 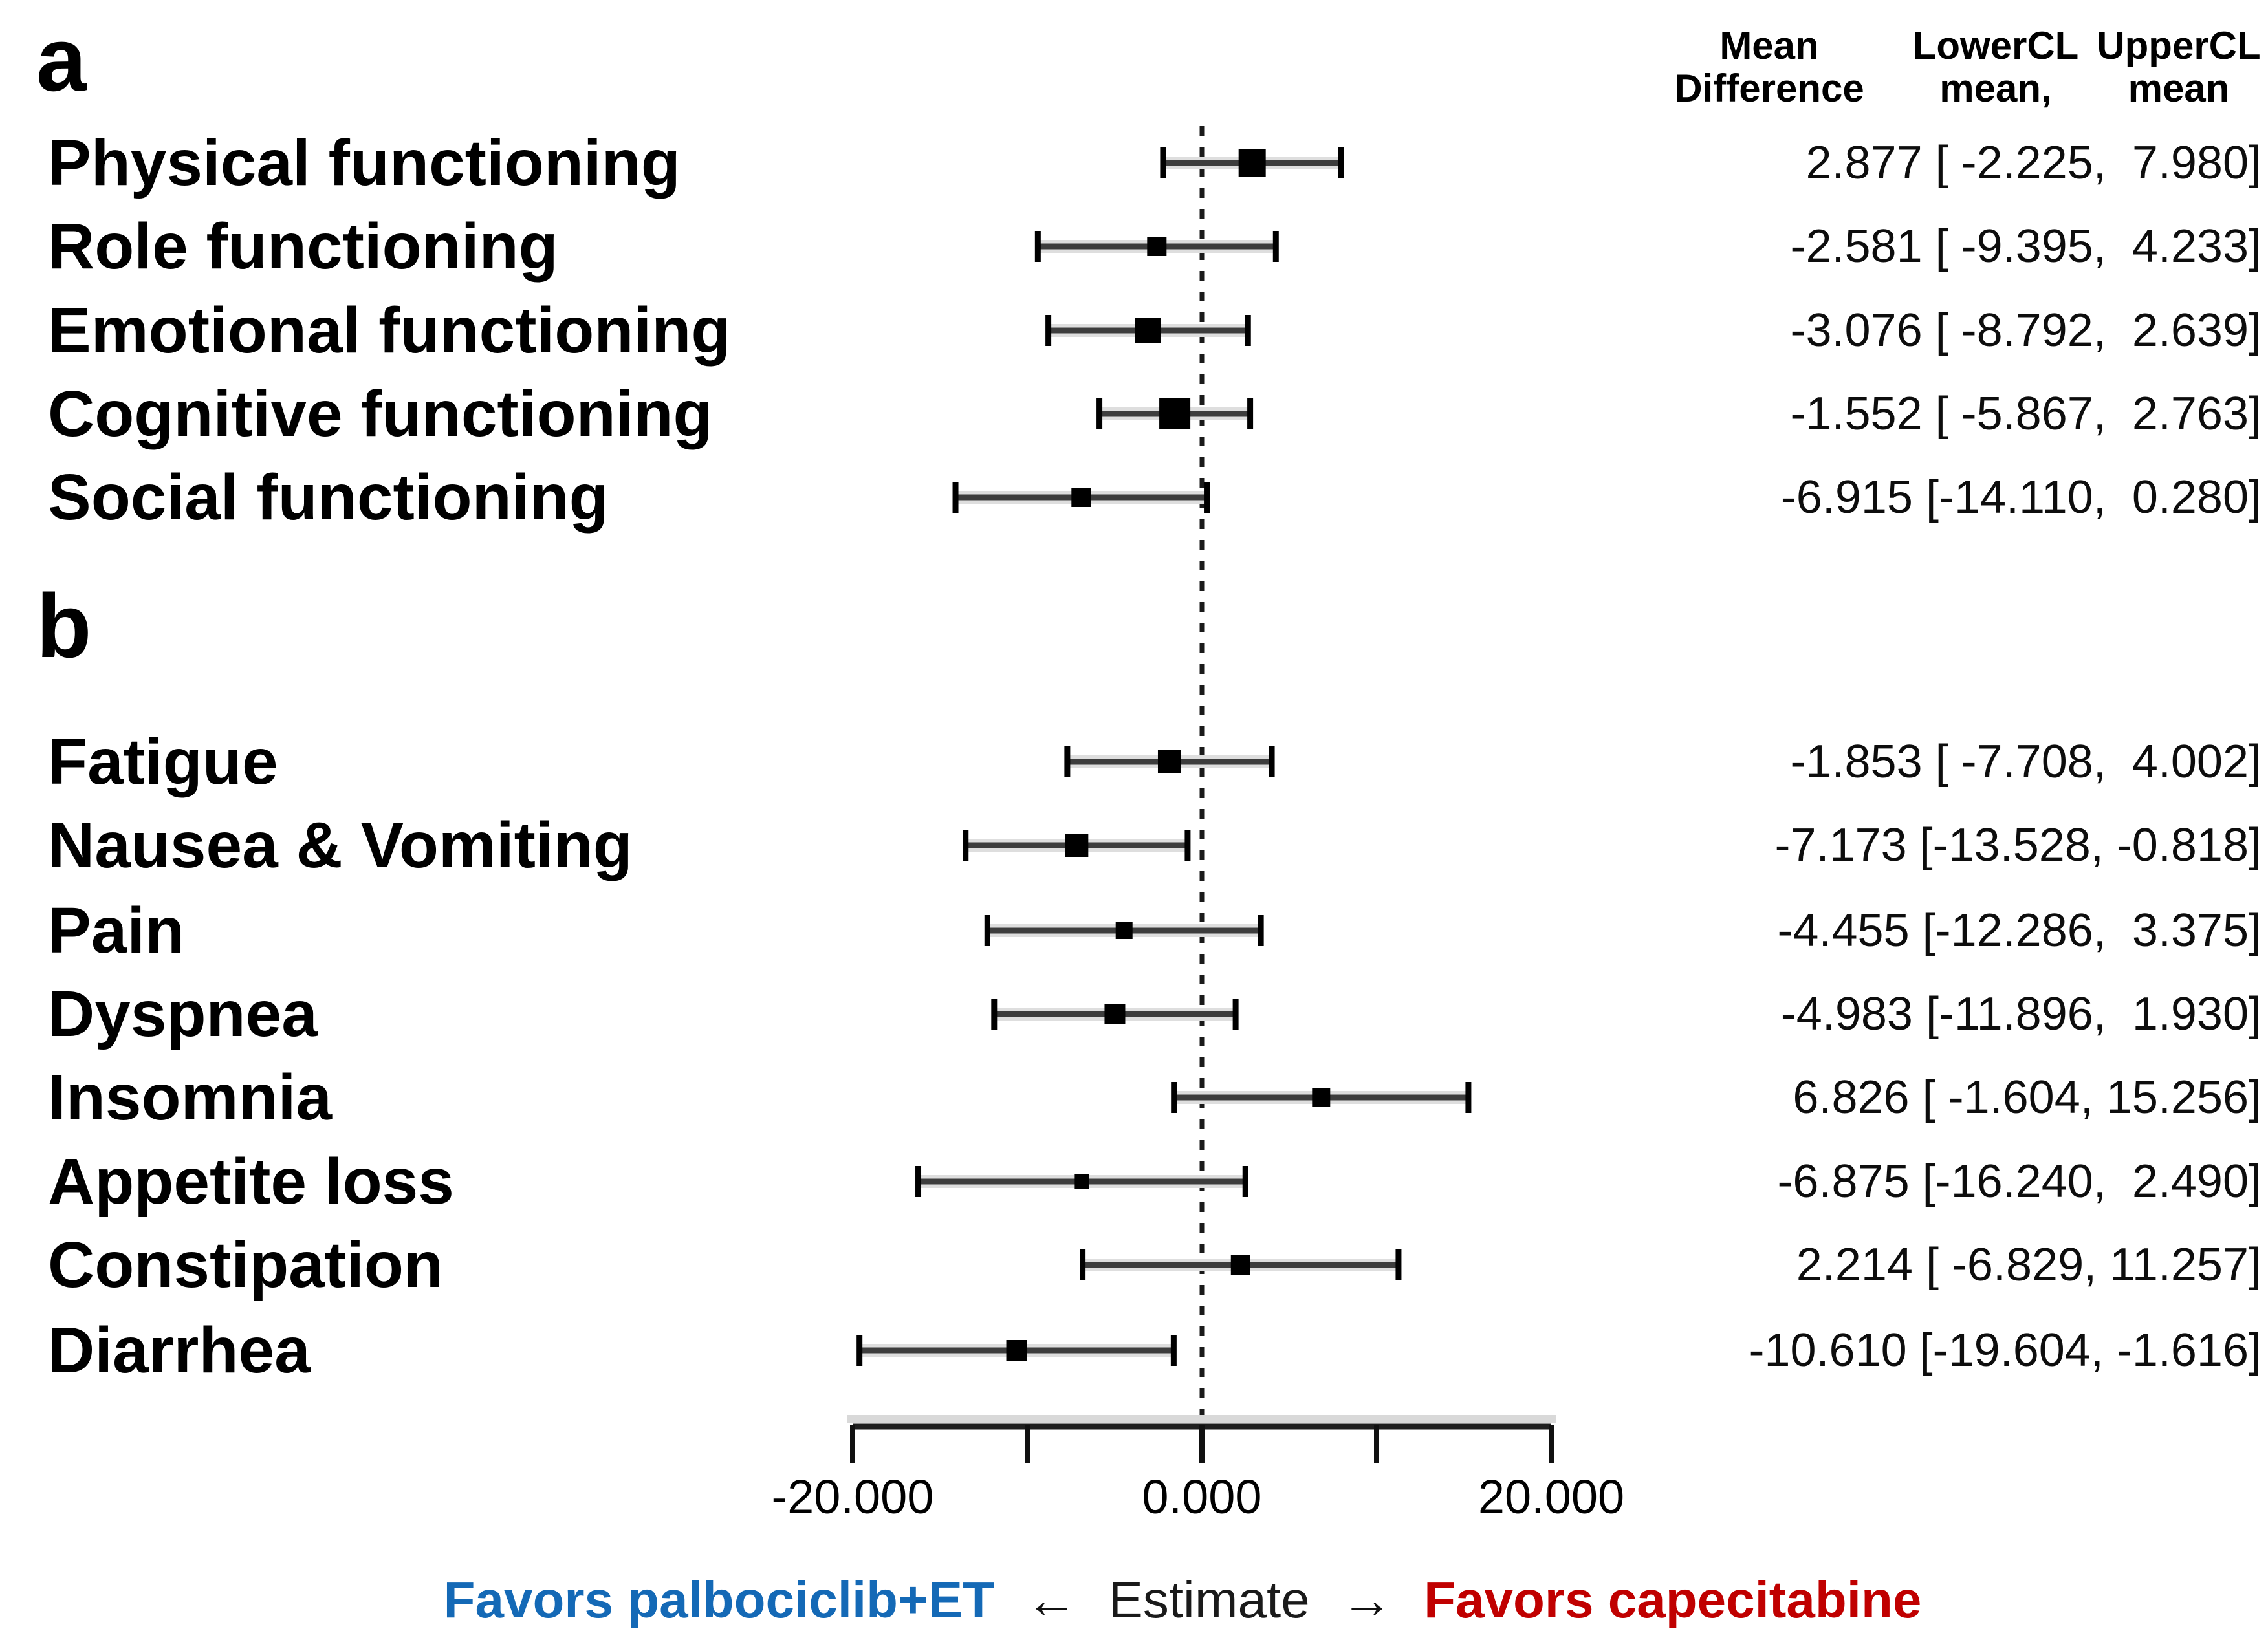 What do you see at coordinates (380, 414) in the screenshot?
I see `row-label: Cognitive functioning` at bounding box center [380, 414].